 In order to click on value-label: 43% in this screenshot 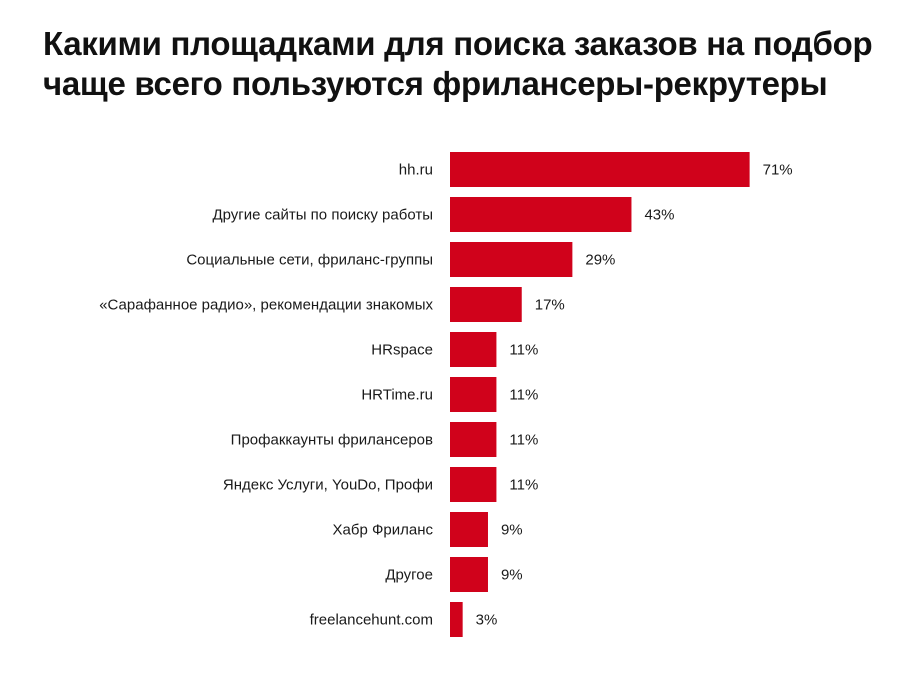, I will do `click(659, 215)`.